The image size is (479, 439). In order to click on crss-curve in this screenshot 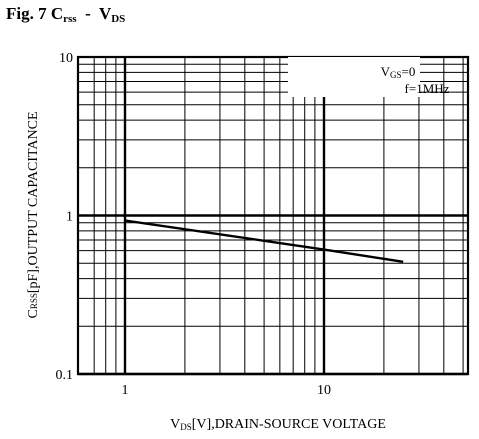, I will do `click(264, 241)`.